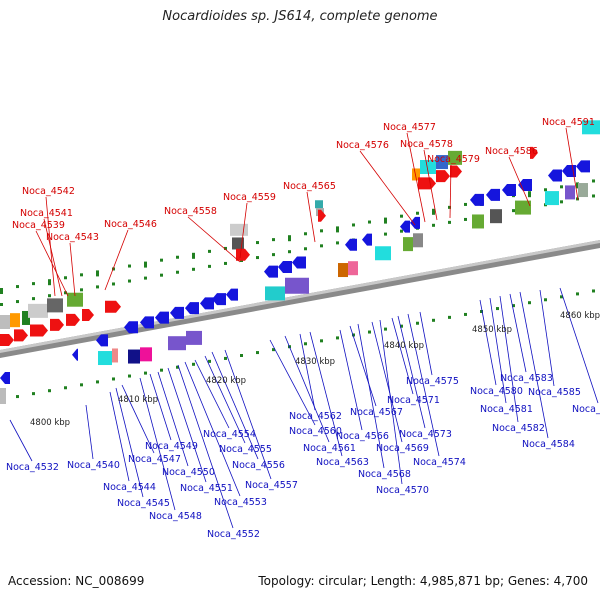  I want to click on gene-label-reverse: Noca_4573, so click(425, 434).